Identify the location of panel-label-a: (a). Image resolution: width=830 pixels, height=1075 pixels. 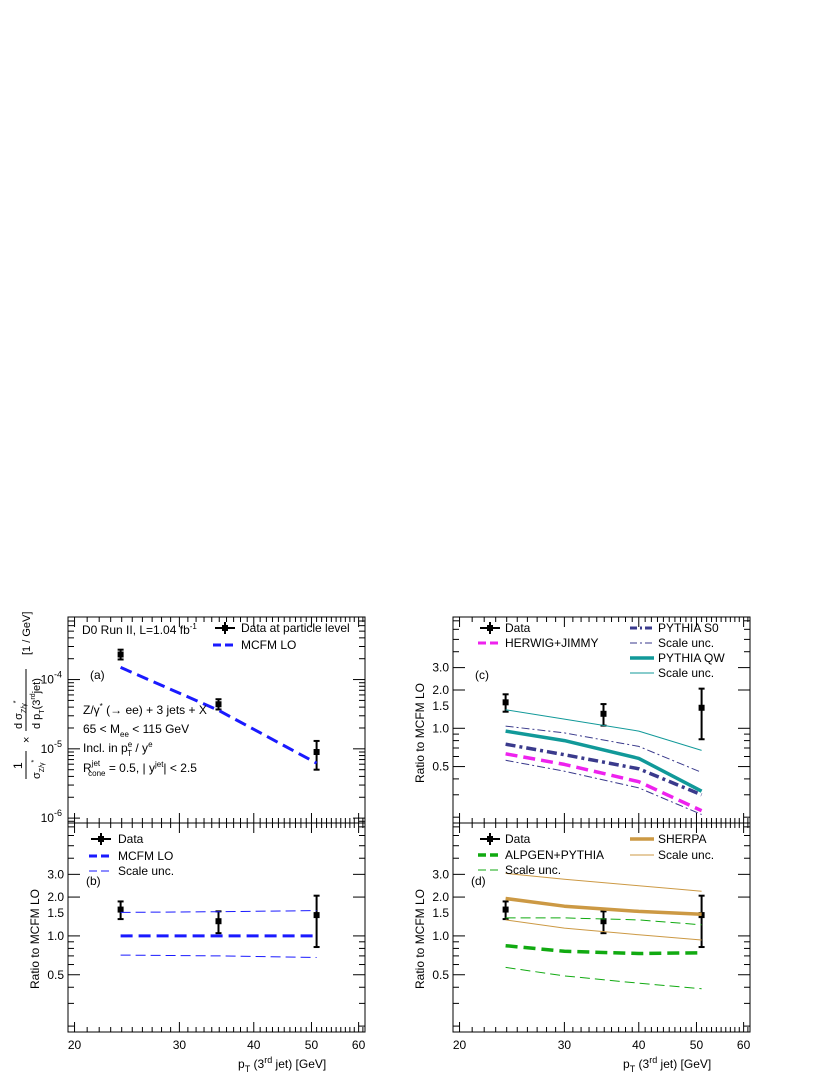
(97, 675).